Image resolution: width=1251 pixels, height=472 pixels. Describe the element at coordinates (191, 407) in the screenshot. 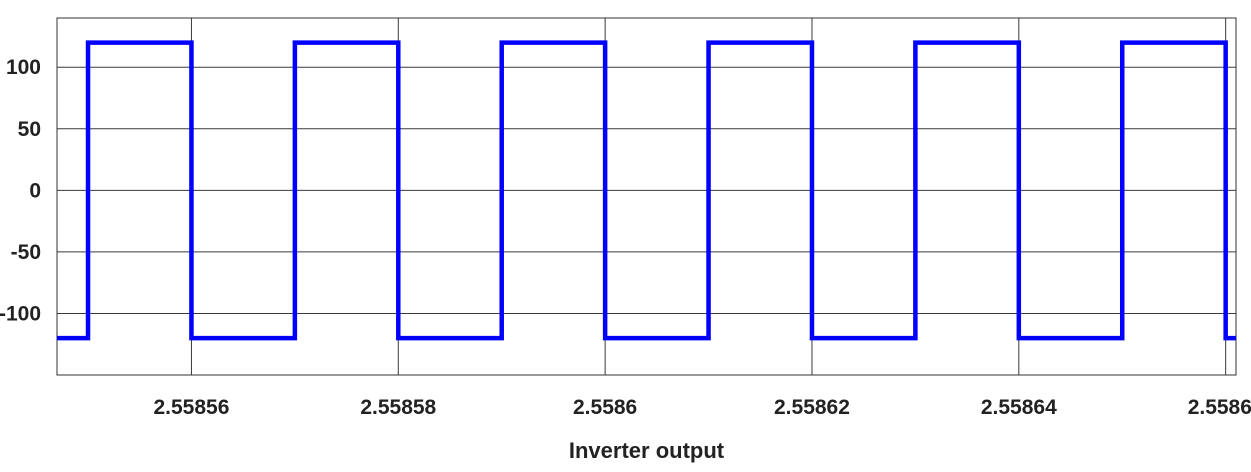

I see `x-tick-label: 2.55856` at that location.